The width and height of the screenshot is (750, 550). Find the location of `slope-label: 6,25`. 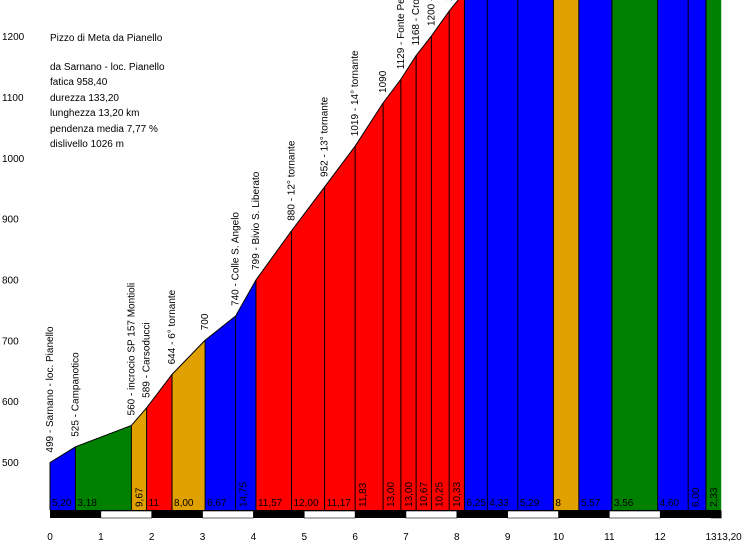

slope-label: 6,25 is located at coordinates (476, 503).